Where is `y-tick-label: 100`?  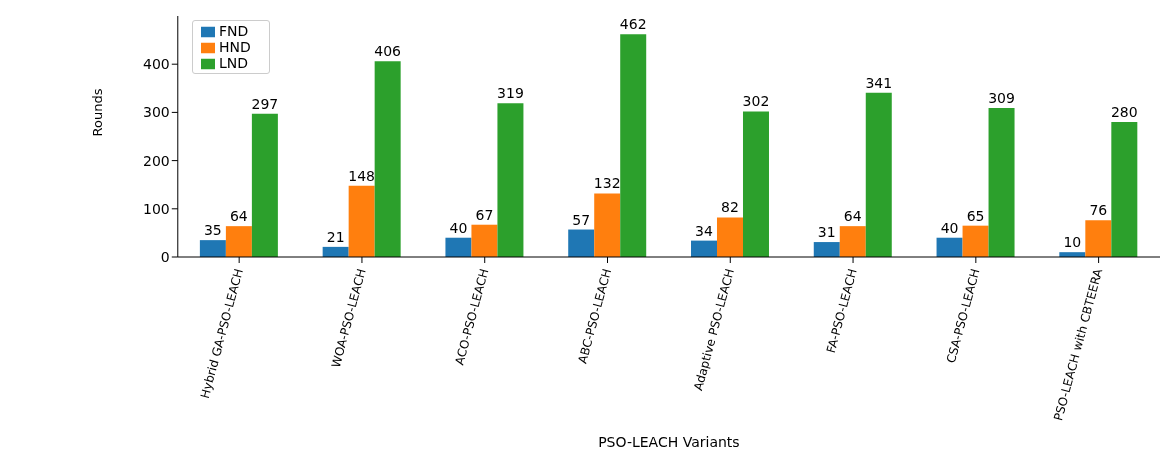 y-tick-label: 100 is located at coordinates (156, 208).